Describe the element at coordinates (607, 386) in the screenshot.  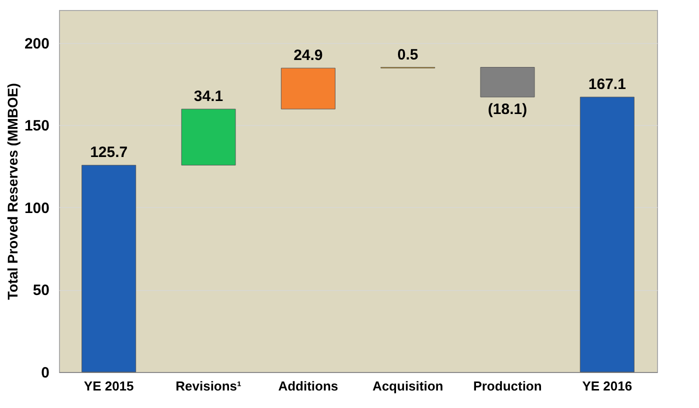
I see `x-tick-label: YE 2016` at that location.